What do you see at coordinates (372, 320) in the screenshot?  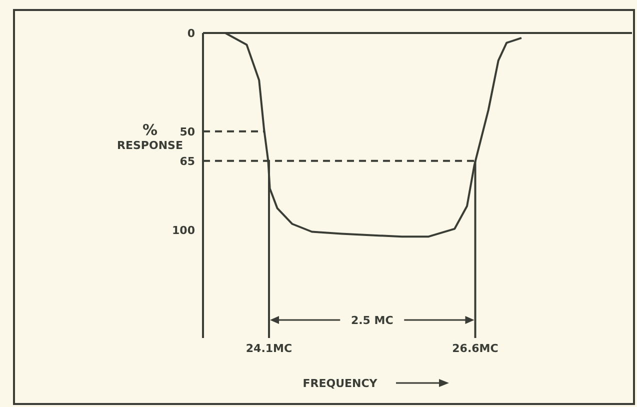 I see `annotation: 2.5 MC` at bounding box center [372, 320].